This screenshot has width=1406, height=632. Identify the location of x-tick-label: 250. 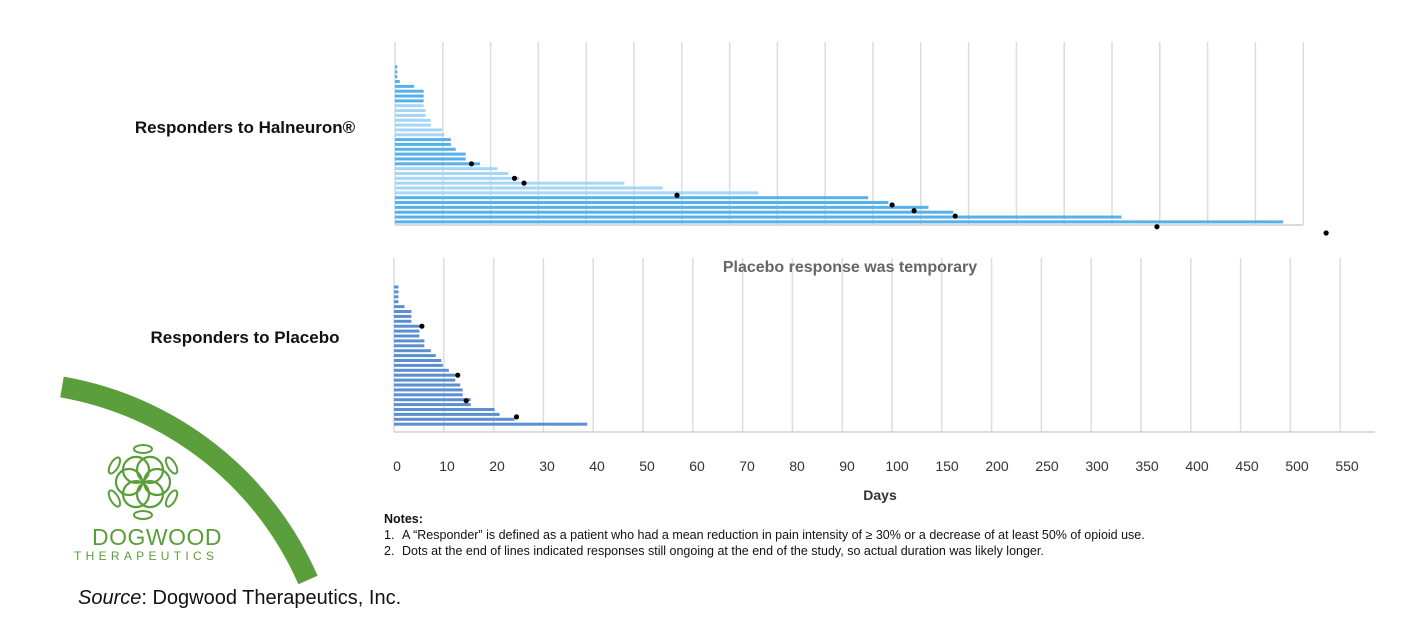
(1047, 466).